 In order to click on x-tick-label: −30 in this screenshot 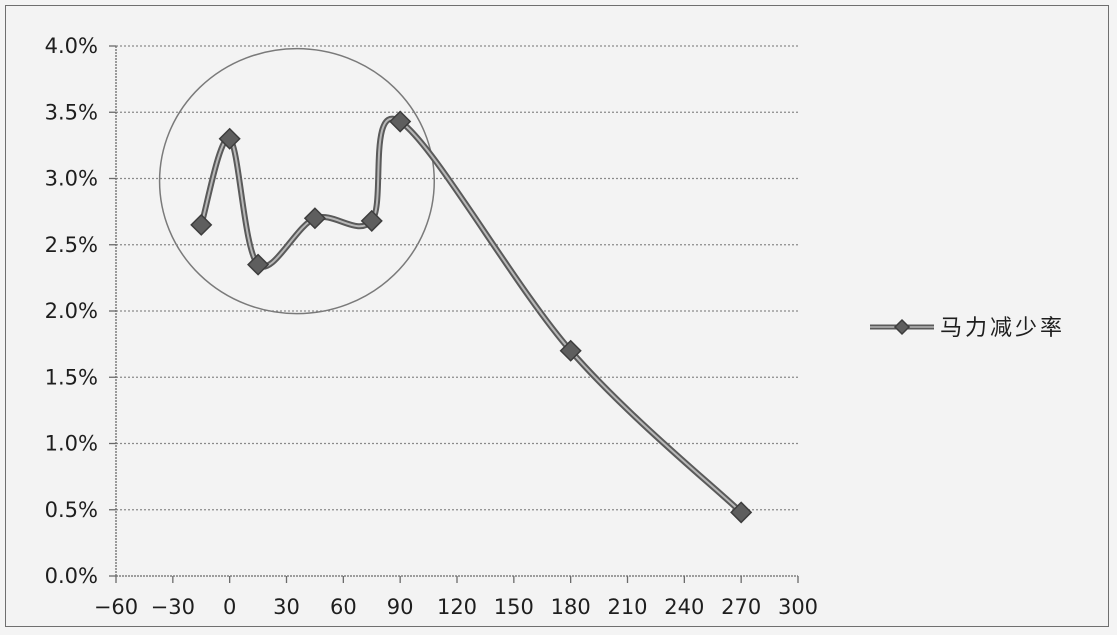, I will do `click(173, 607)`.